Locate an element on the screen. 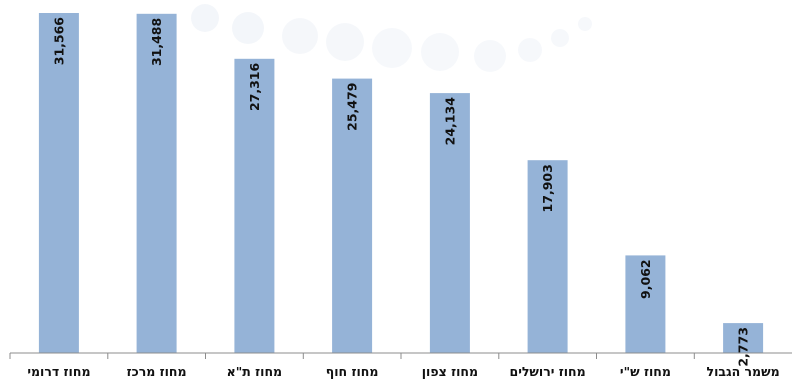  bar-value-label-2: 27,316 is located at coordinates (254, 87).